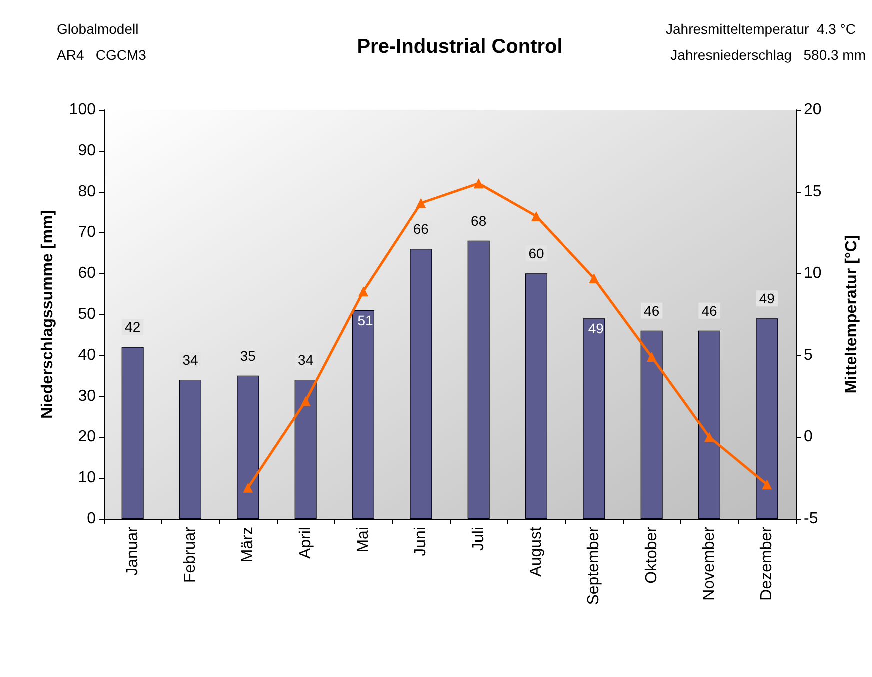  I want to click on y2-tick-label: 0, so click(808, 437).